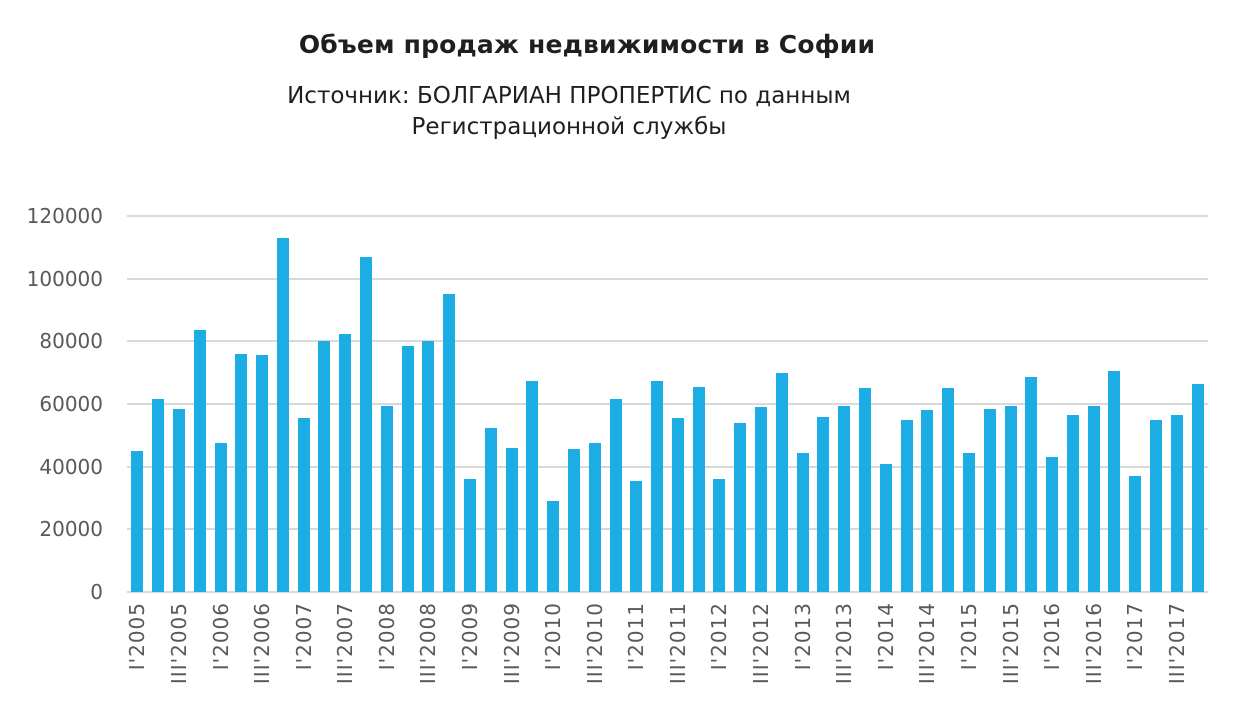  I want to click on x-tick-label: I'2005, so click(137, 636).